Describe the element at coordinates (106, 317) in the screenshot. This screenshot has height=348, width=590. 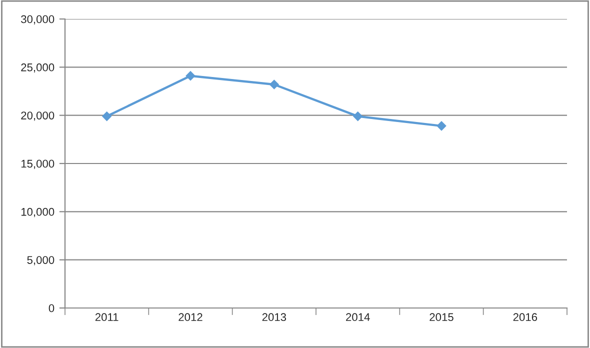
I see `x-tick-label: 2011` at that location.